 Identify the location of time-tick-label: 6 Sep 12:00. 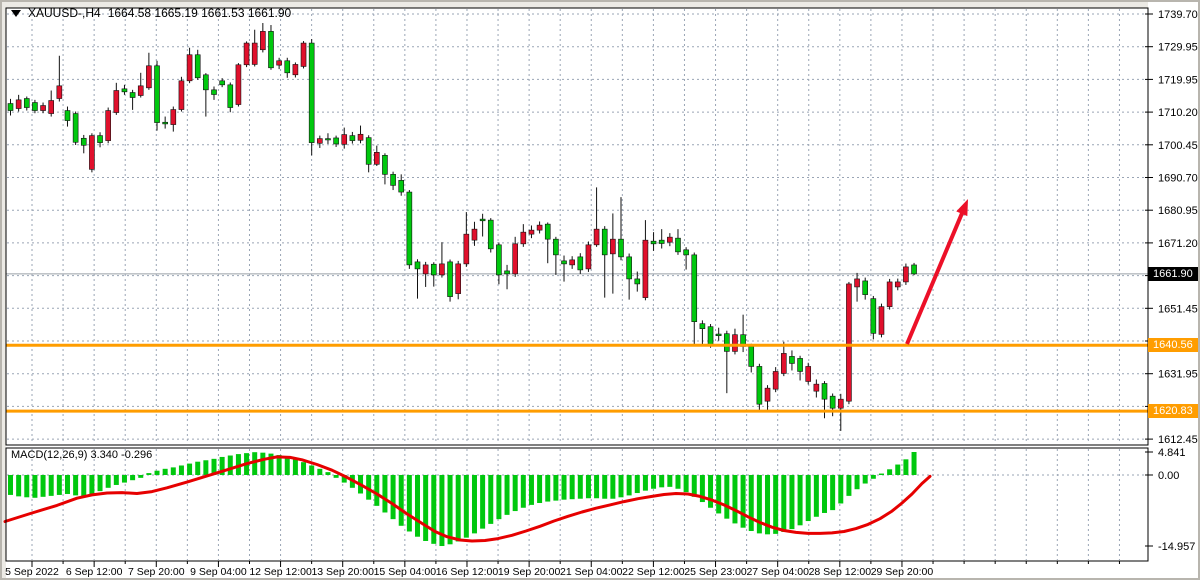
(94, 572).